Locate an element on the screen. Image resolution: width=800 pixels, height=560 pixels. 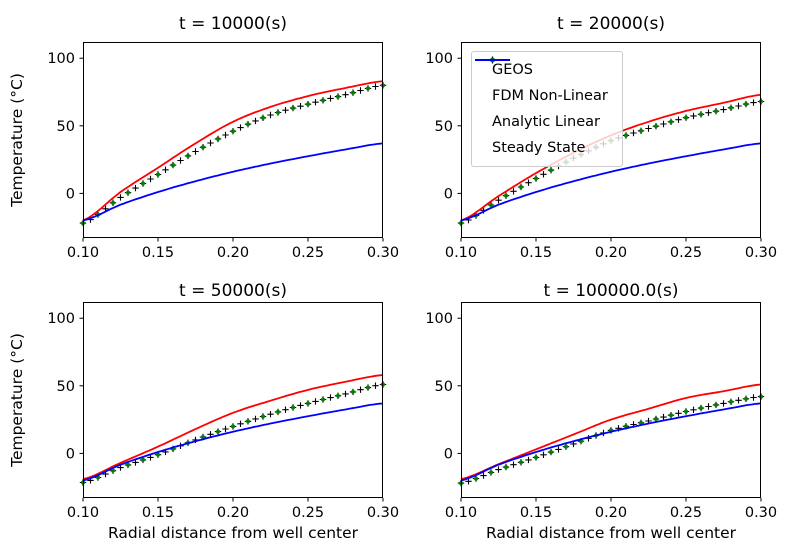
legend-label: Steady State is located at coordinates (539, 148).